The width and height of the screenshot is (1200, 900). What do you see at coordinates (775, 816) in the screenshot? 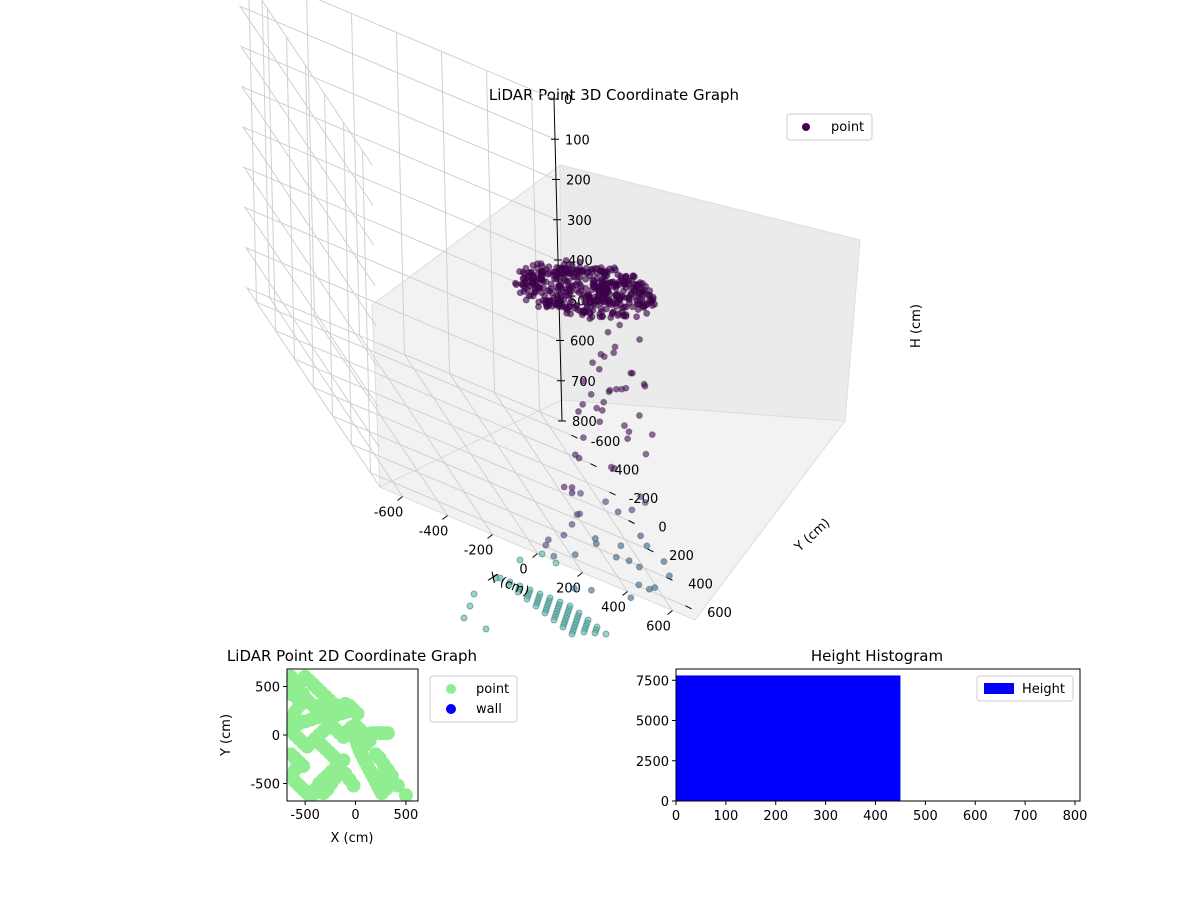
I see `x-tick-label-hist-2: 200` at bounding box center [775, 816].